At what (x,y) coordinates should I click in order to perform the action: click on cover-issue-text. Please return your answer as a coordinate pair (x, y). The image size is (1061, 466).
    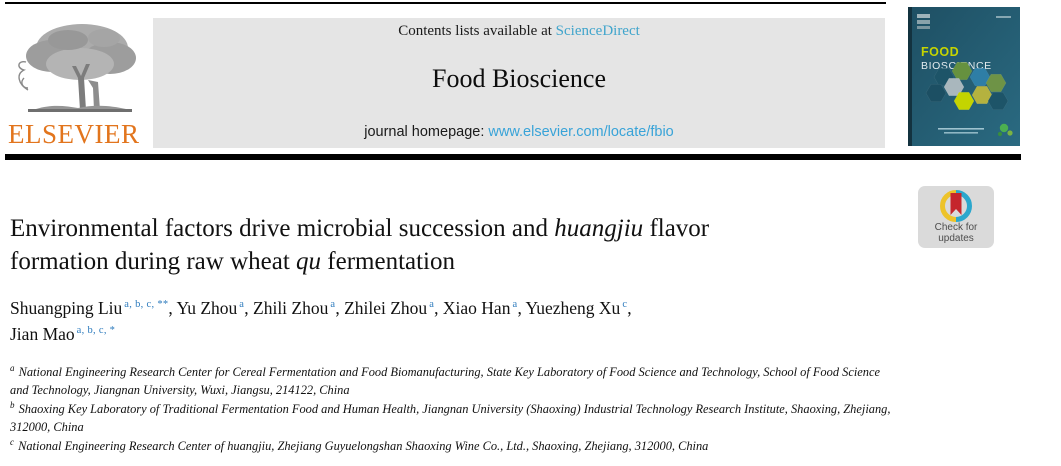
    Looking at the image, I should click on (1003, 17).